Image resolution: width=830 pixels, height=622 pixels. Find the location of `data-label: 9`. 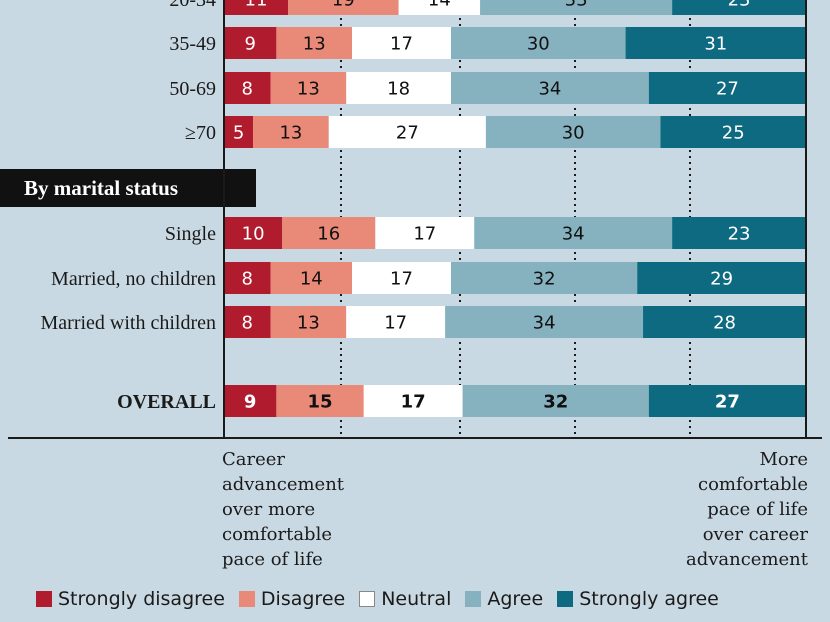

data-label: 9 is located at coordinates (249, 44).